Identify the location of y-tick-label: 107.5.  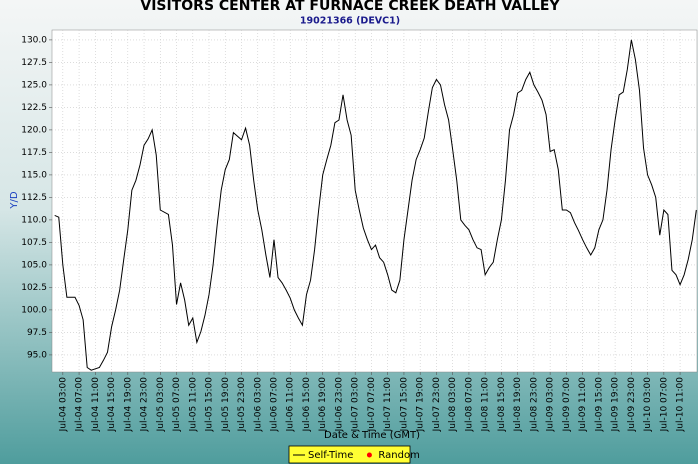
(34, 243).